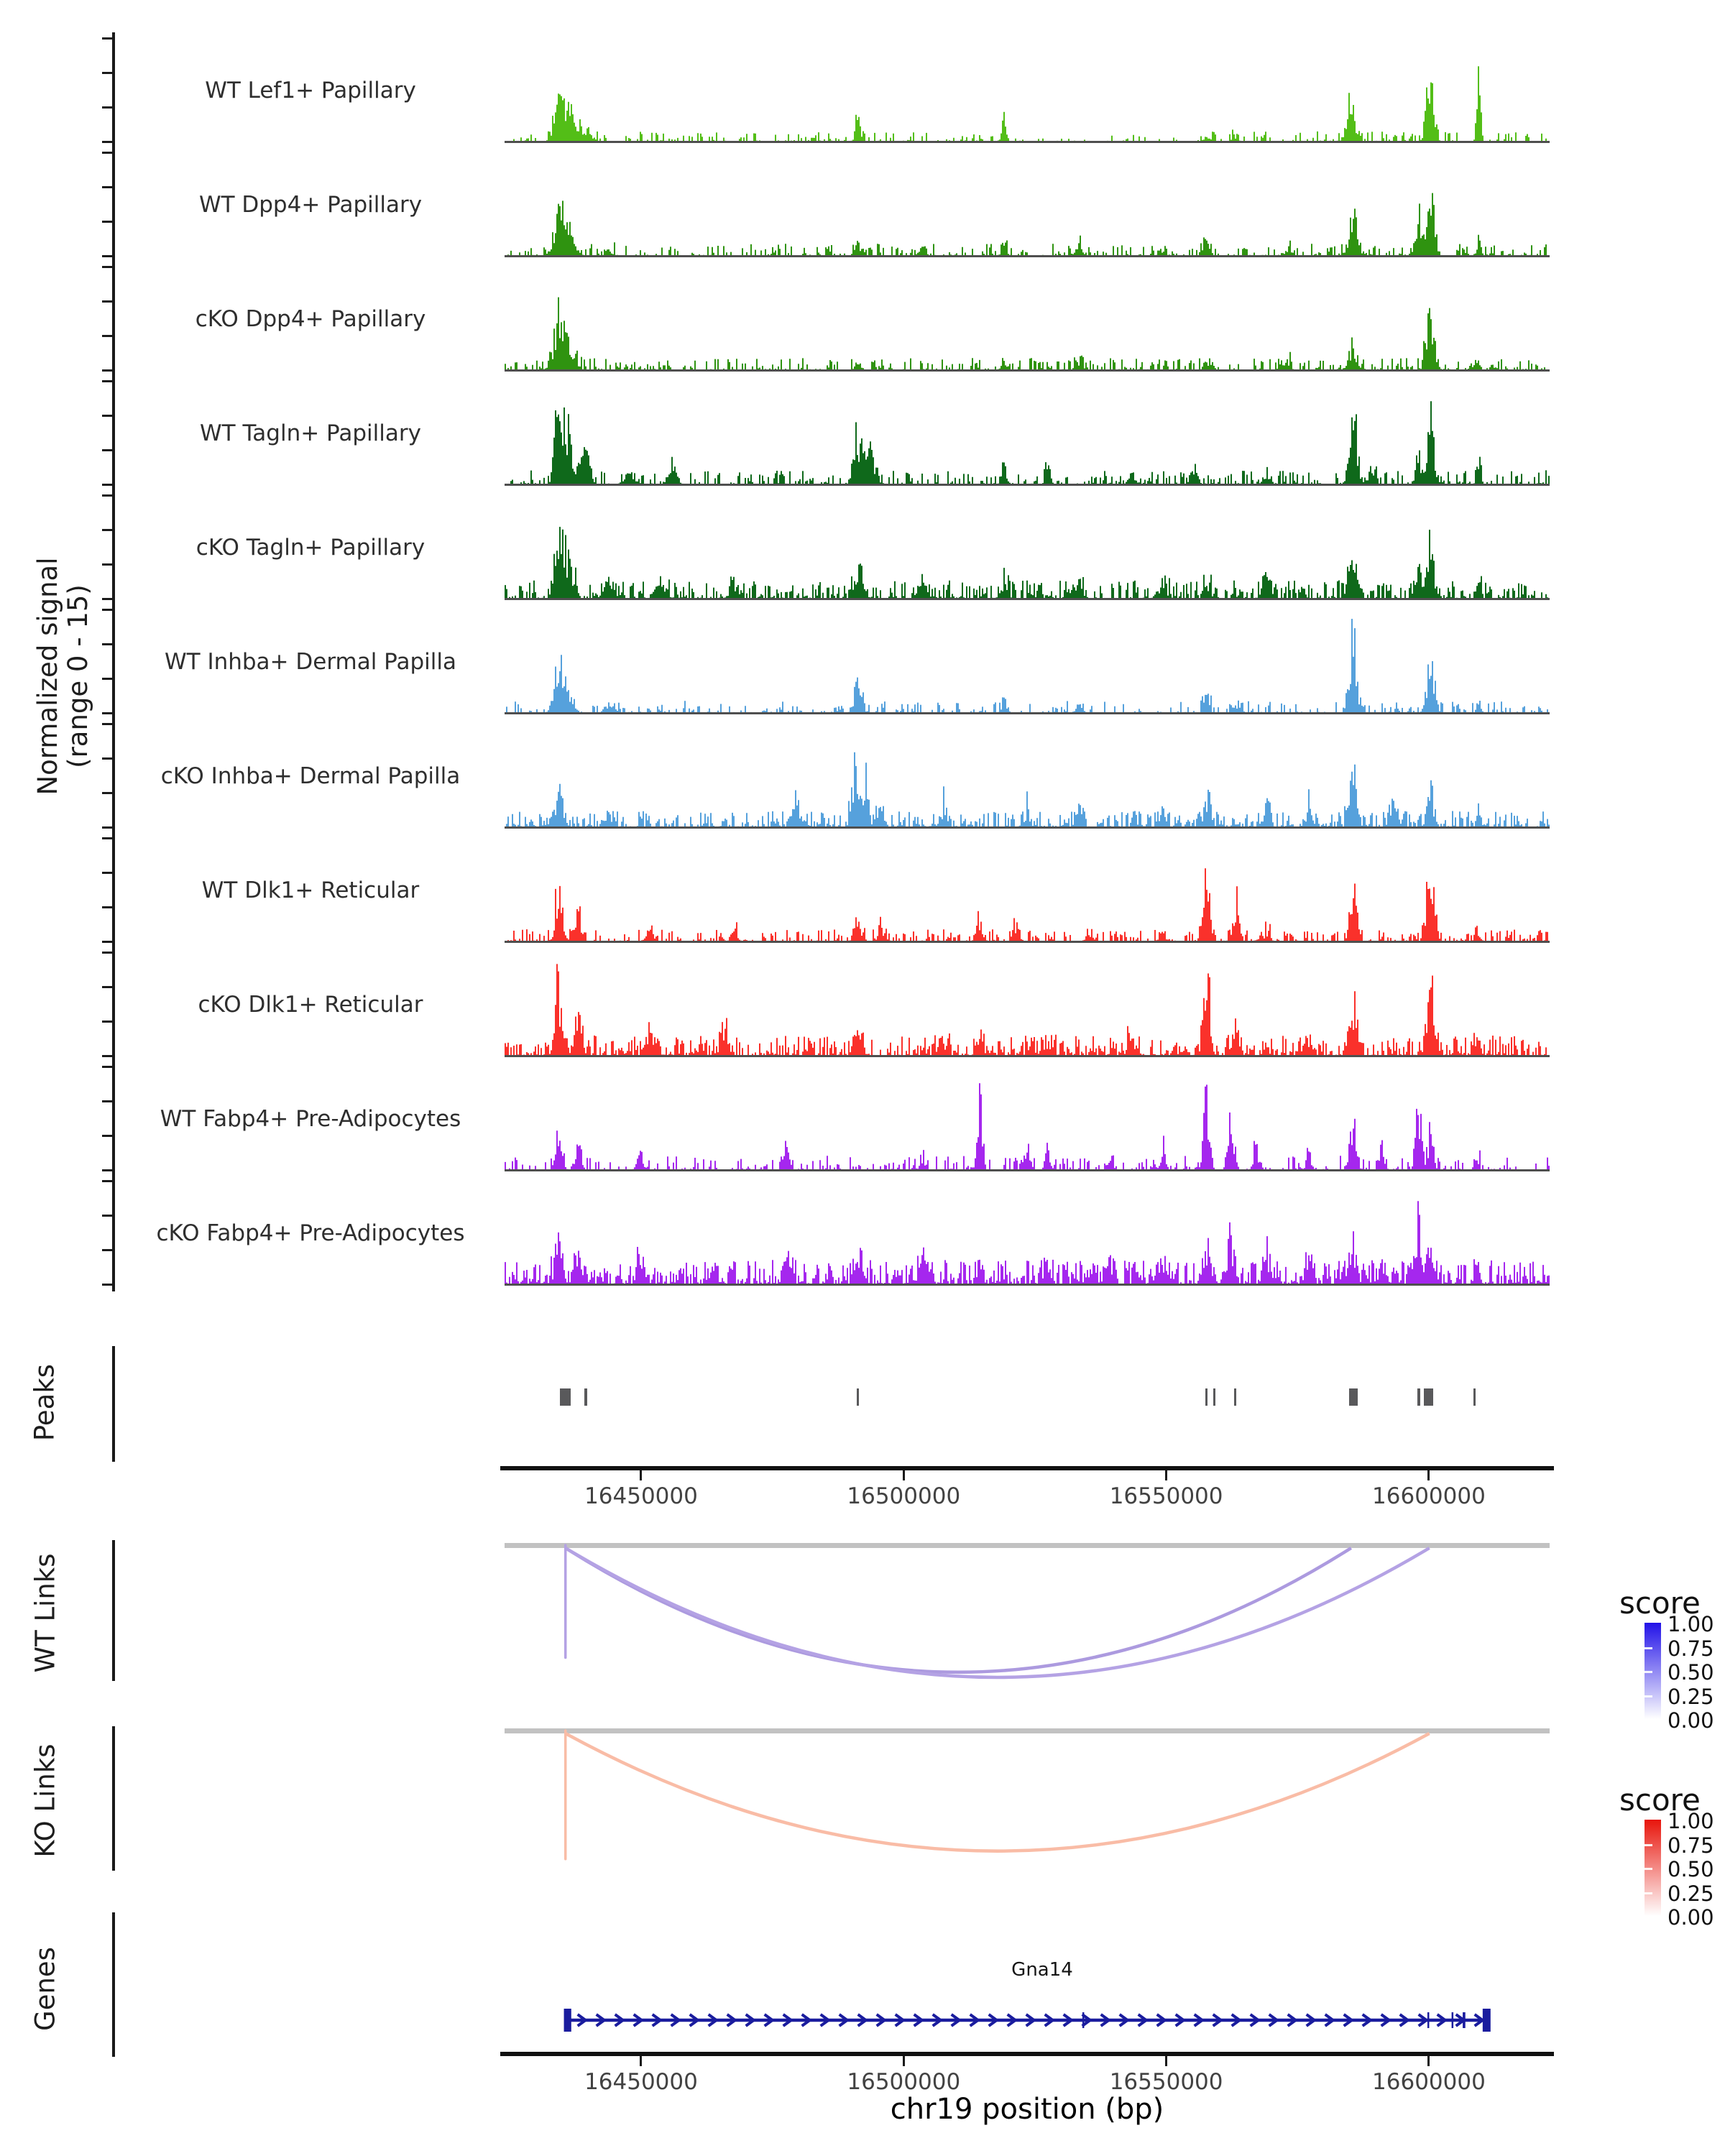  I want to click on ko-links-panel-label: KO Links, so click(45, 1801).